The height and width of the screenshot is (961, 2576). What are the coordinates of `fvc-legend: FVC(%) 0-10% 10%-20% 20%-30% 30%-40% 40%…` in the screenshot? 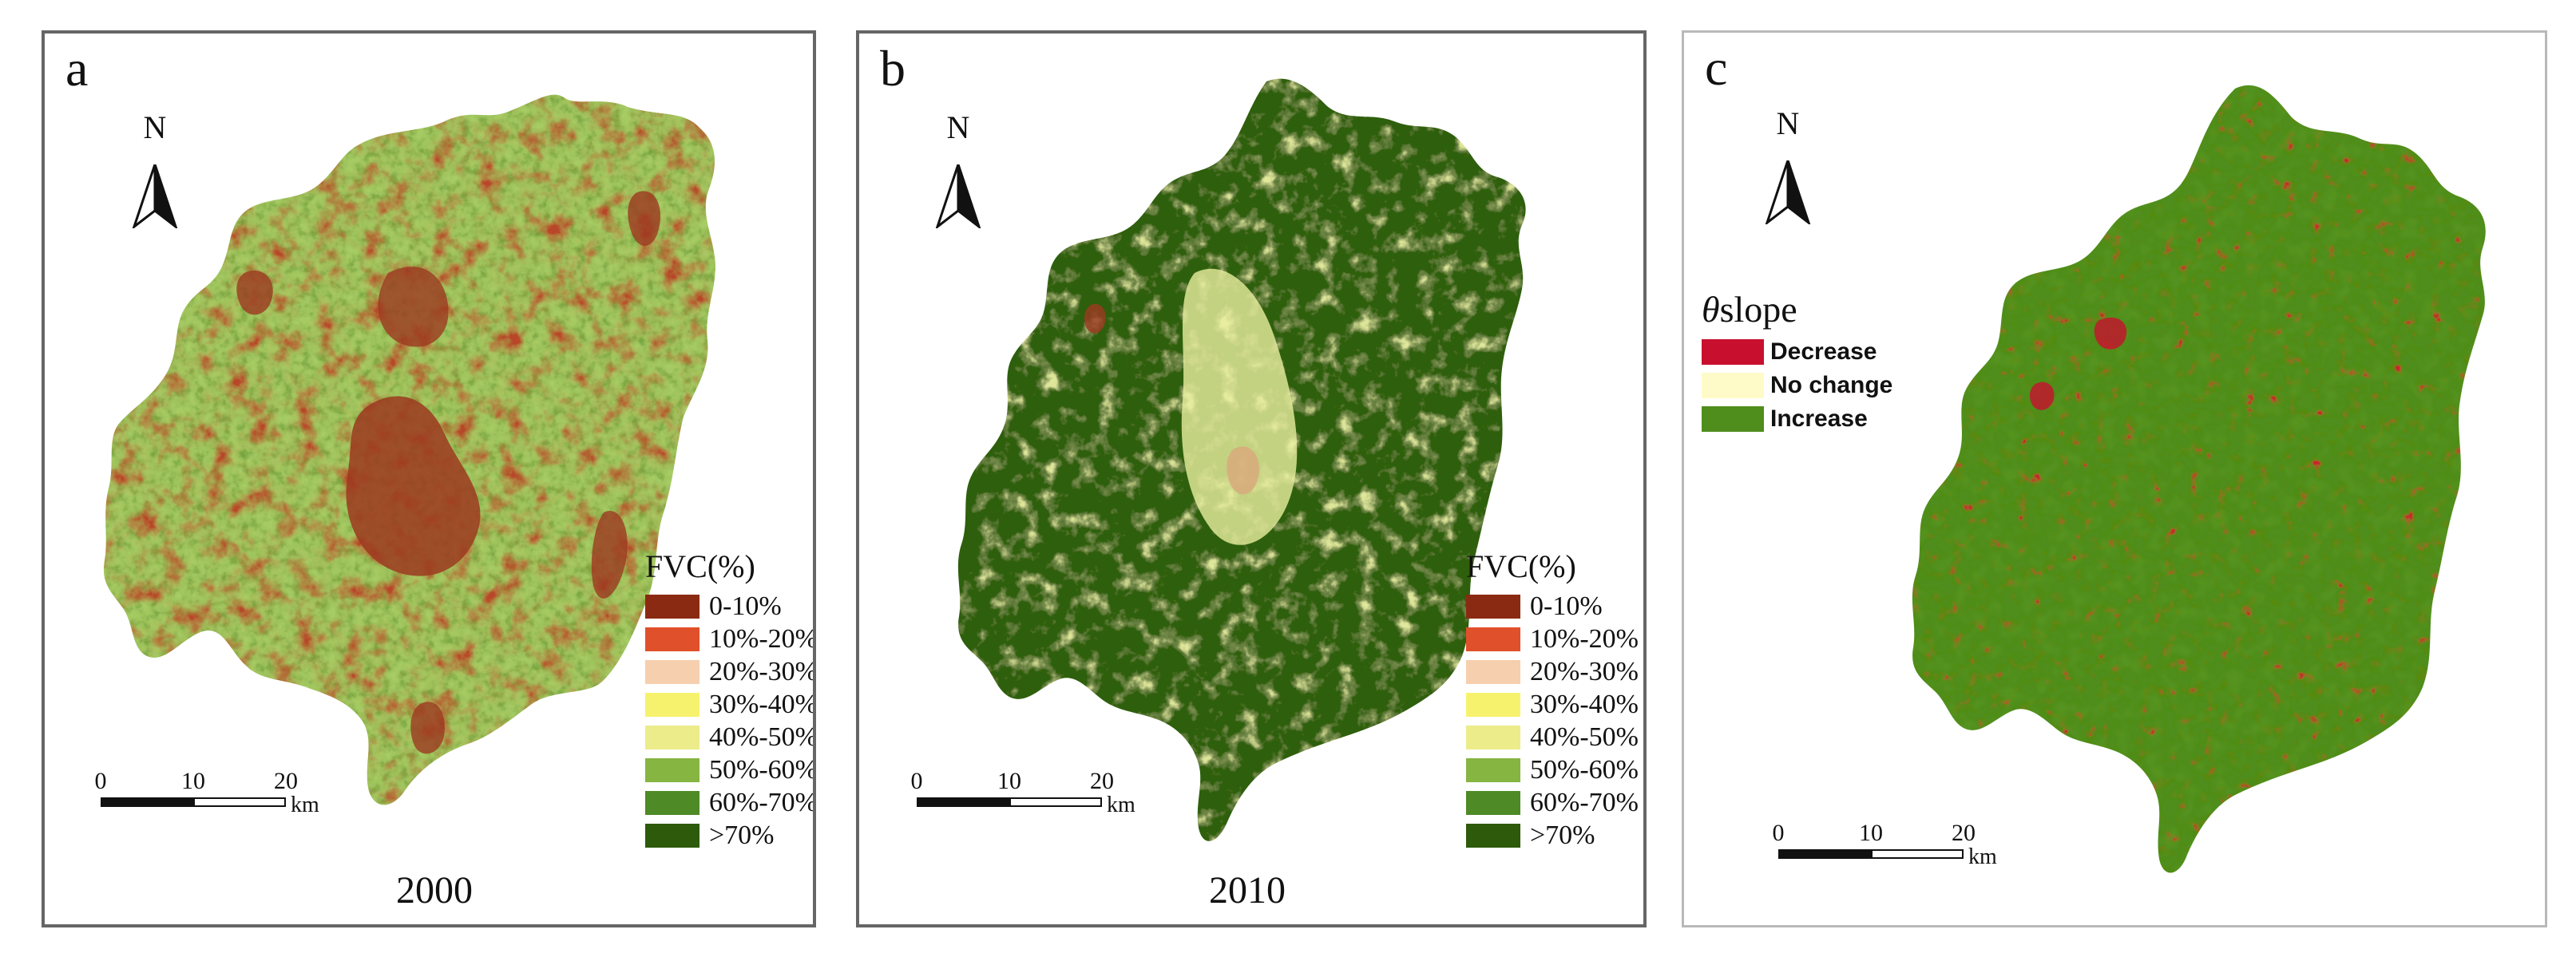 It's located at (730, 700).